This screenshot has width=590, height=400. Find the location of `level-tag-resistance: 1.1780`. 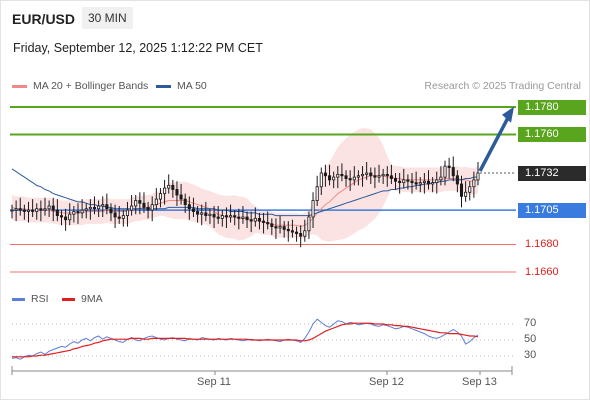

level-tag-resistance: 1.1780 is located at coordinates (552, 107).